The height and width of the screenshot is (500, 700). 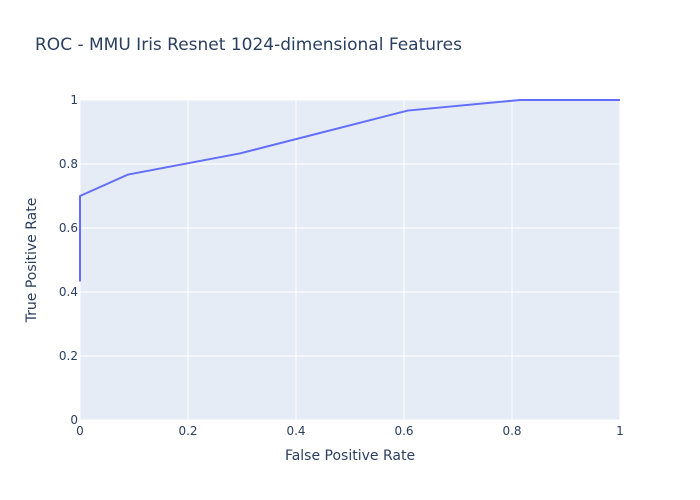 What do you see at coordinates (68, 356) in the screenshot?
I see `y-tick-label: 0.2` at bounding box center [68, 356].